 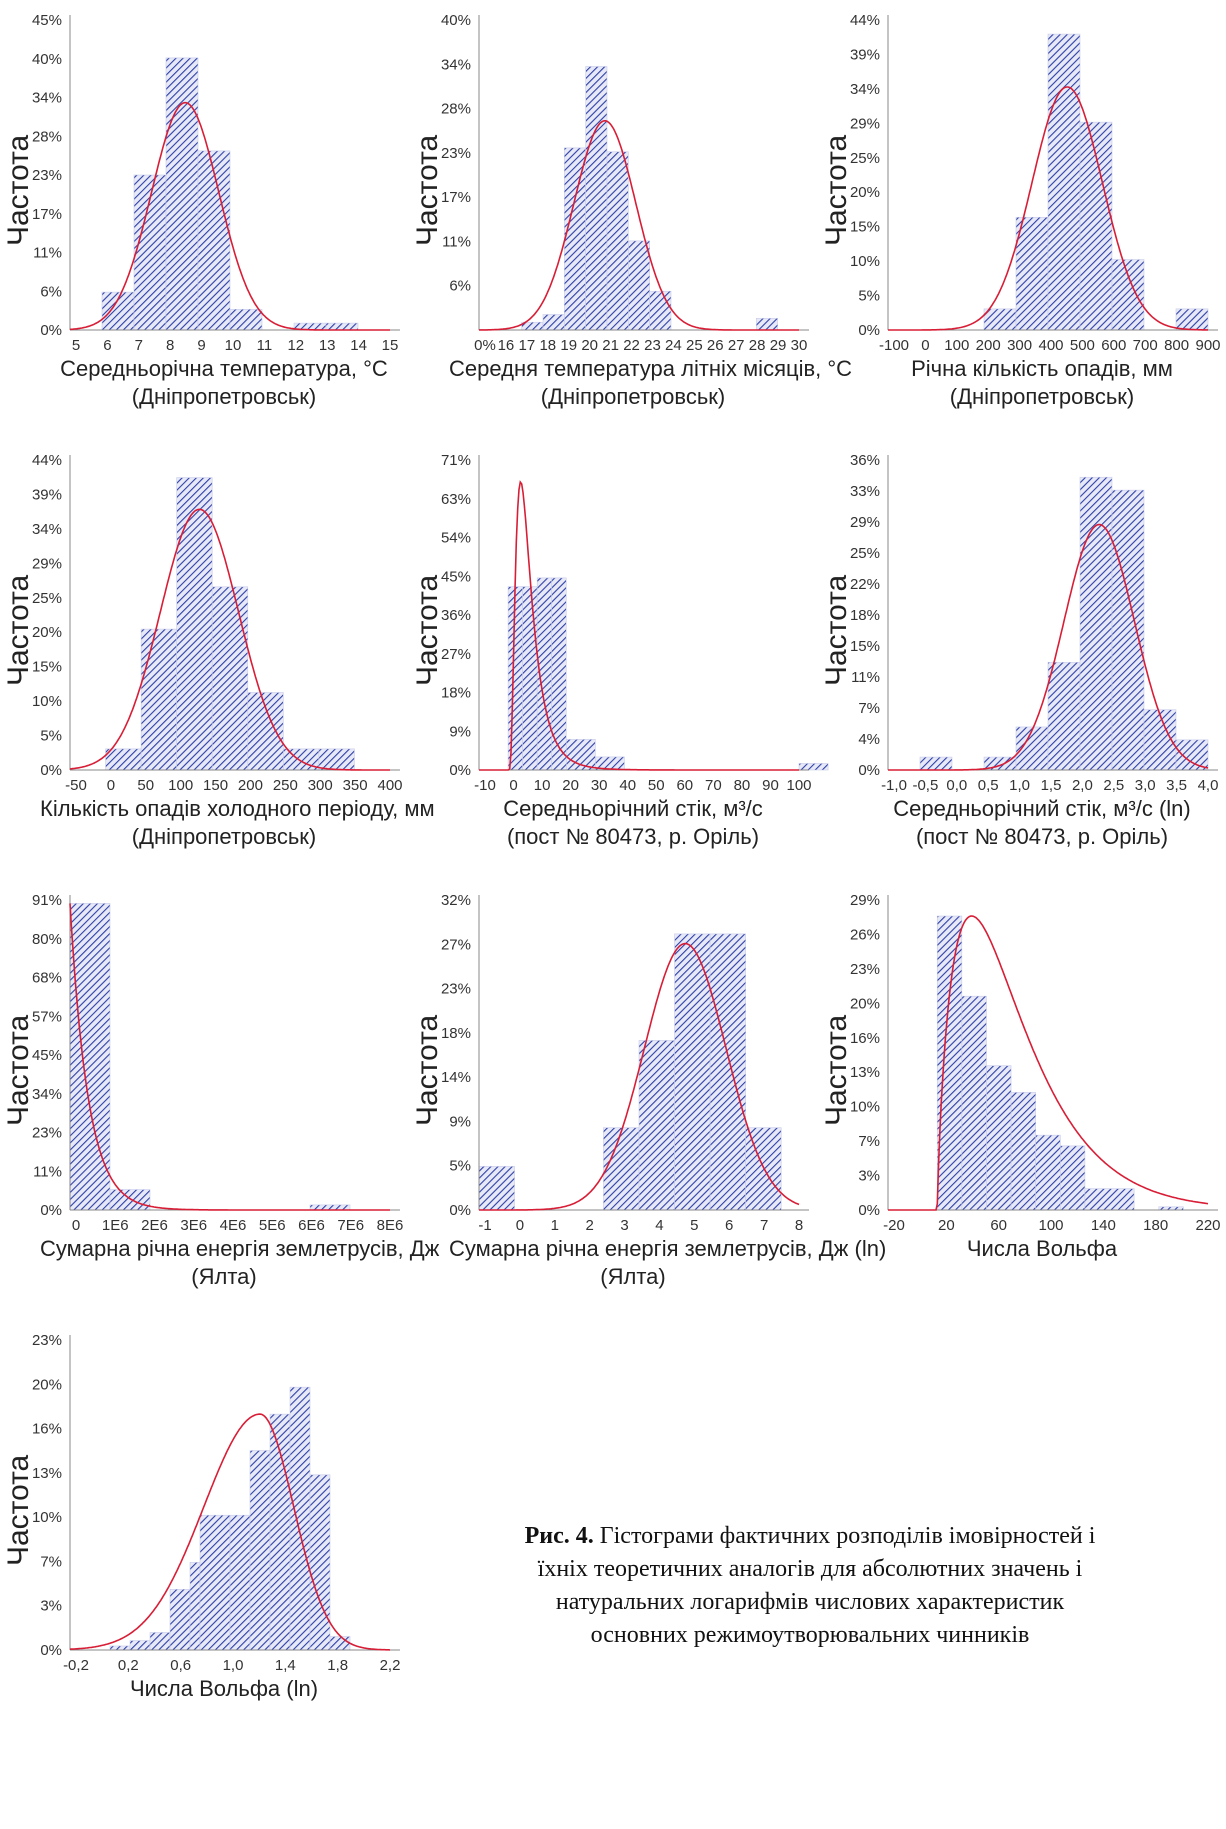 What do you see at coordinates (327, 345) in the screenshot?
I see `x-tick-label: 13` at bounding box center [327, 345].